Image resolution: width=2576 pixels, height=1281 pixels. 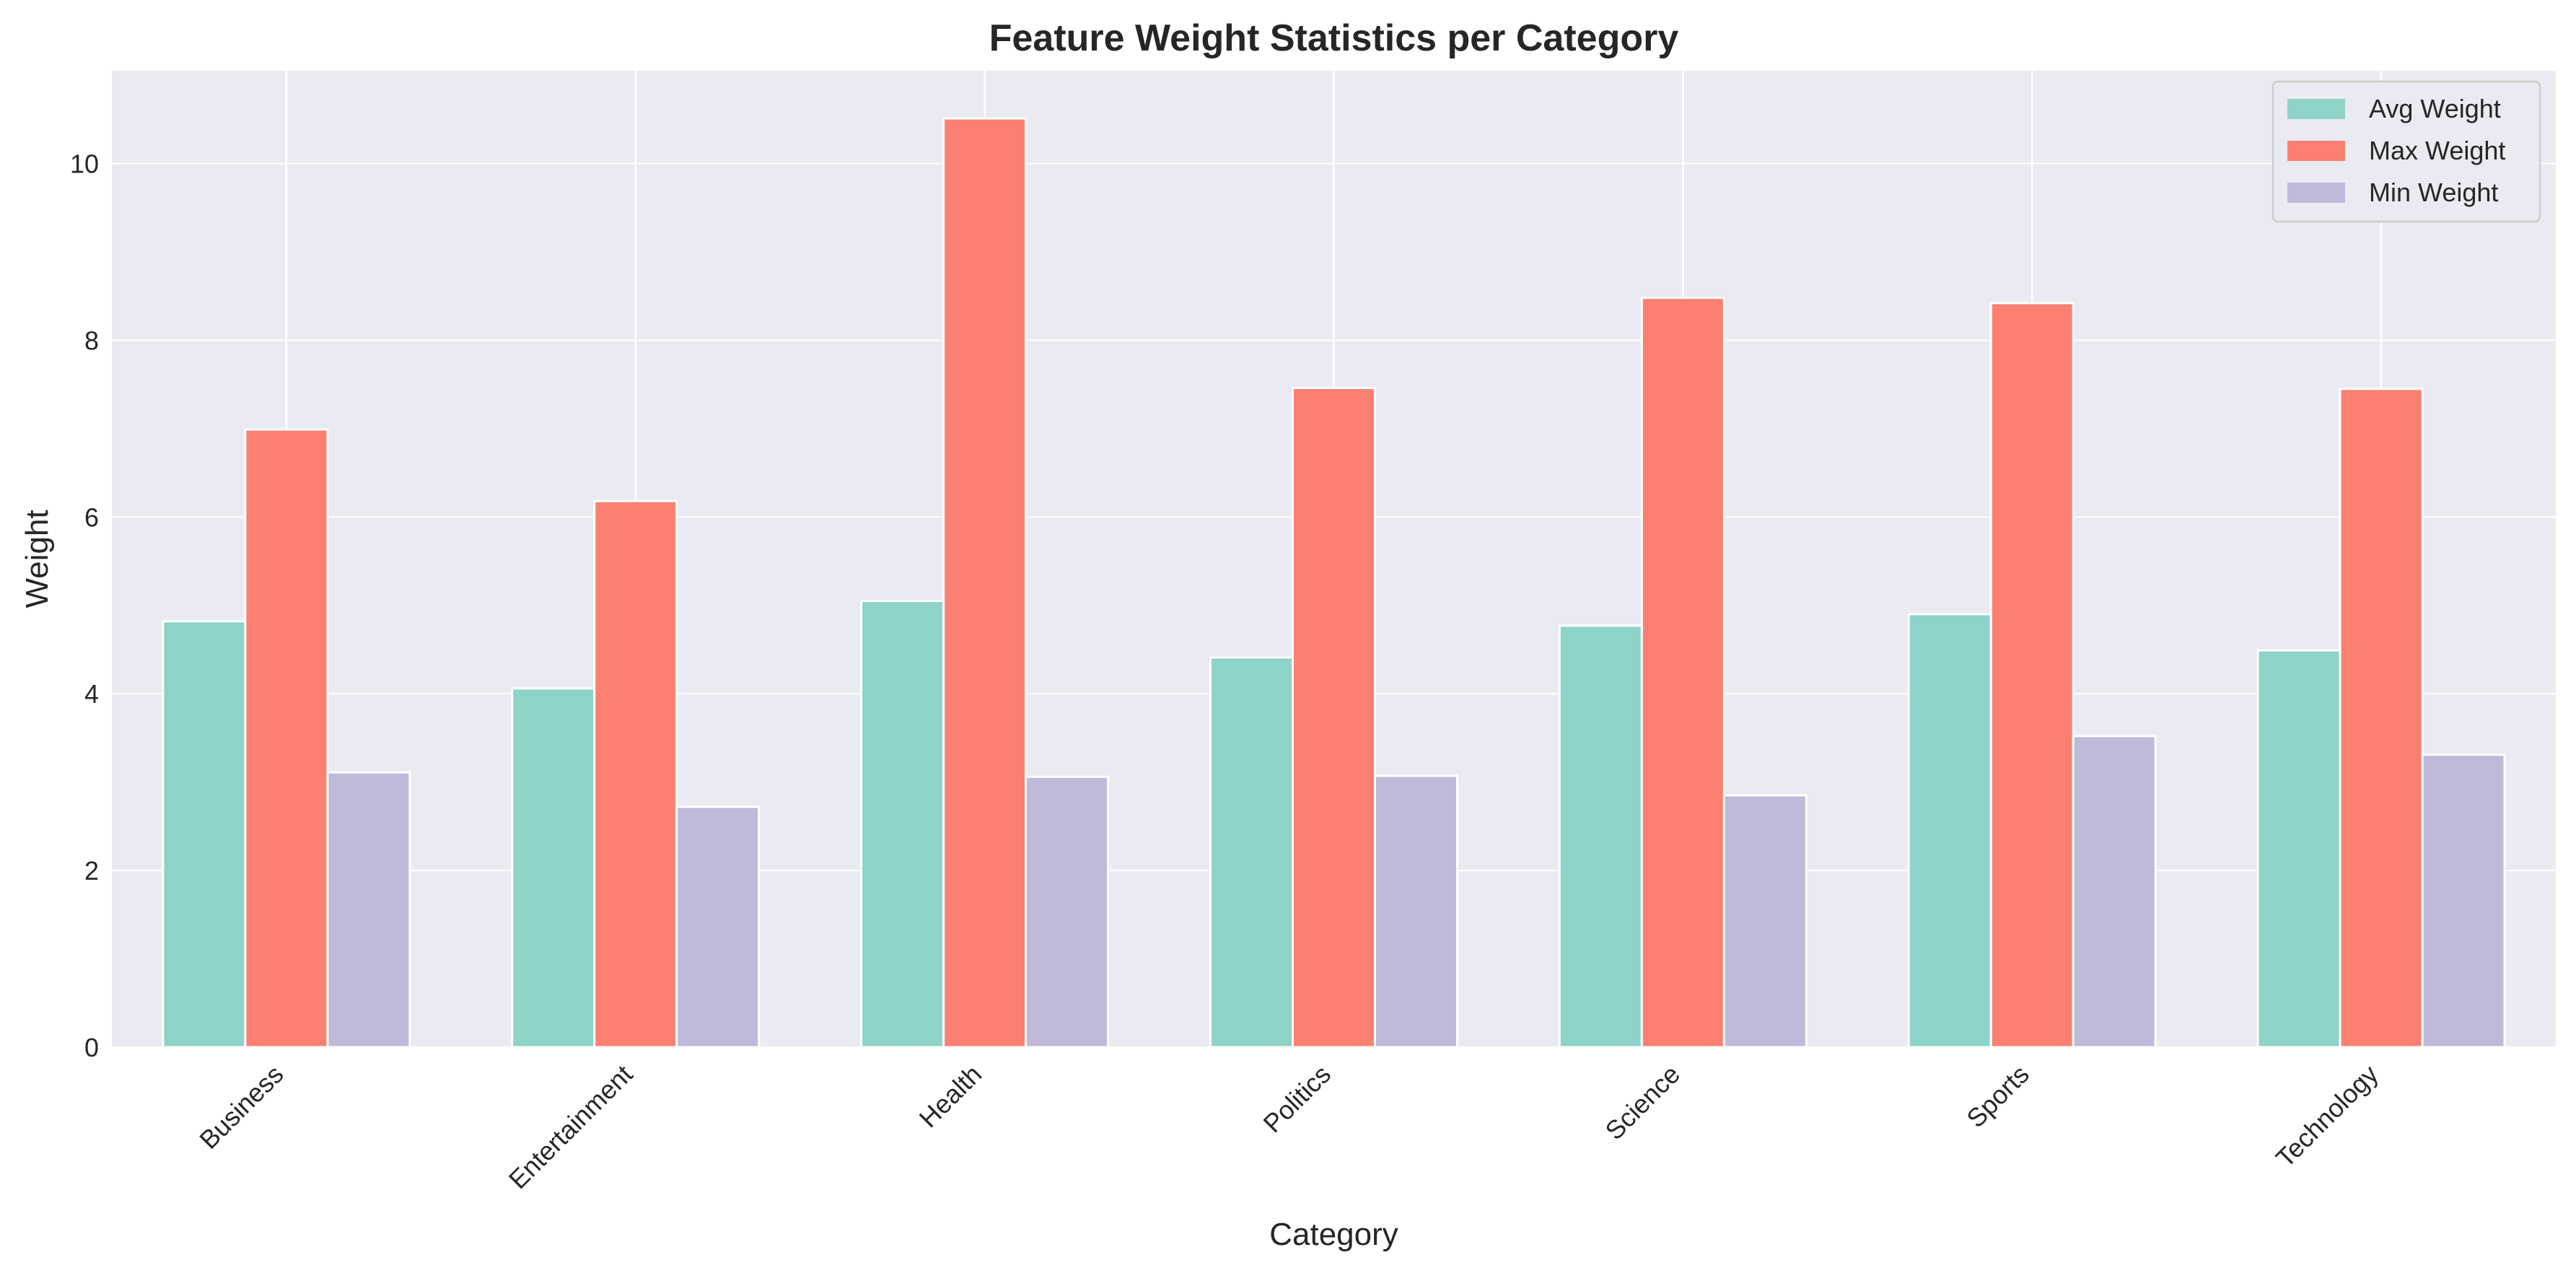 I want to click on y-tick-label: 4, so click(x=91, y=694).